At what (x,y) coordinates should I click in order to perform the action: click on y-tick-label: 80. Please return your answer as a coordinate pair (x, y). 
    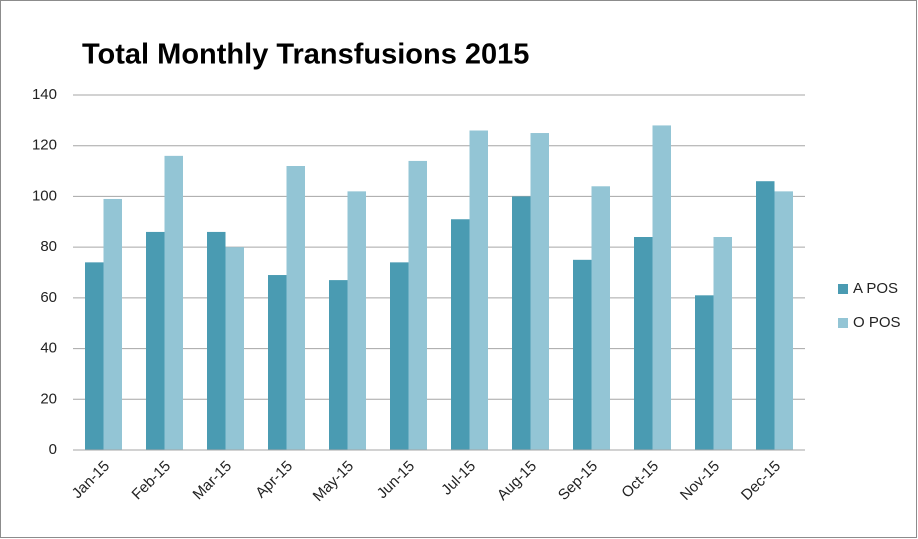
    Looking at the image, I should click on (48, 246).